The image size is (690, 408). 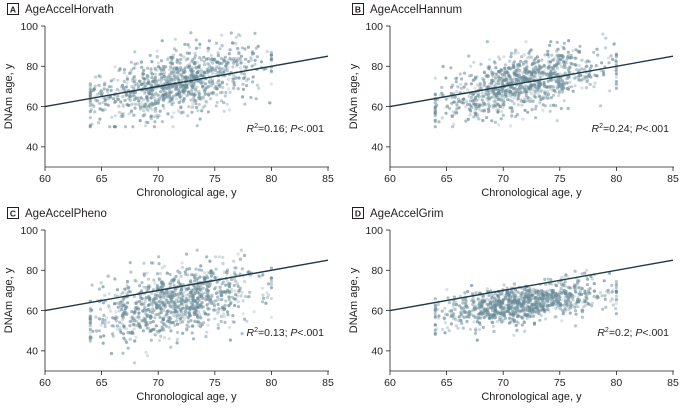 What do you see at coordinates (607, 330) in the screenshot?
I see `r2-superscript: 2` at bounding box center [607, 330].